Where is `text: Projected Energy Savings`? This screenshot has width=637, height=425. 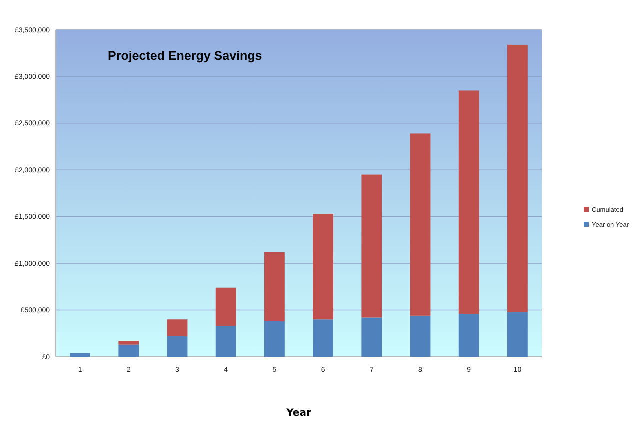 text: Projected Energy Savings is located at coordinates (185, 56).